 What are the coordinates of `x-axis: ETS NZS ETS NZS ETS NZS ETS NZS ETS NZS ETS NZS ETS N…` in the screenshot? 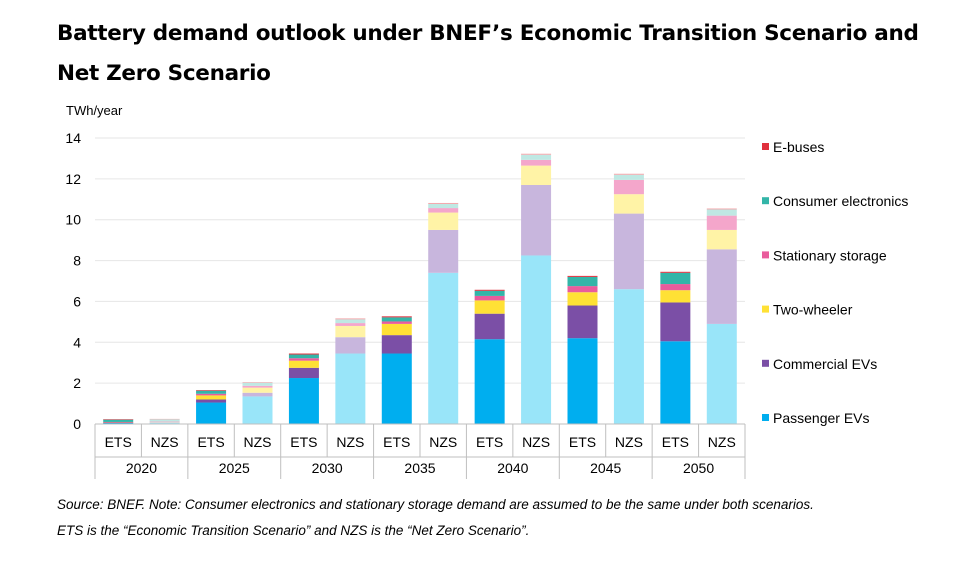 It's located at (420, 451).